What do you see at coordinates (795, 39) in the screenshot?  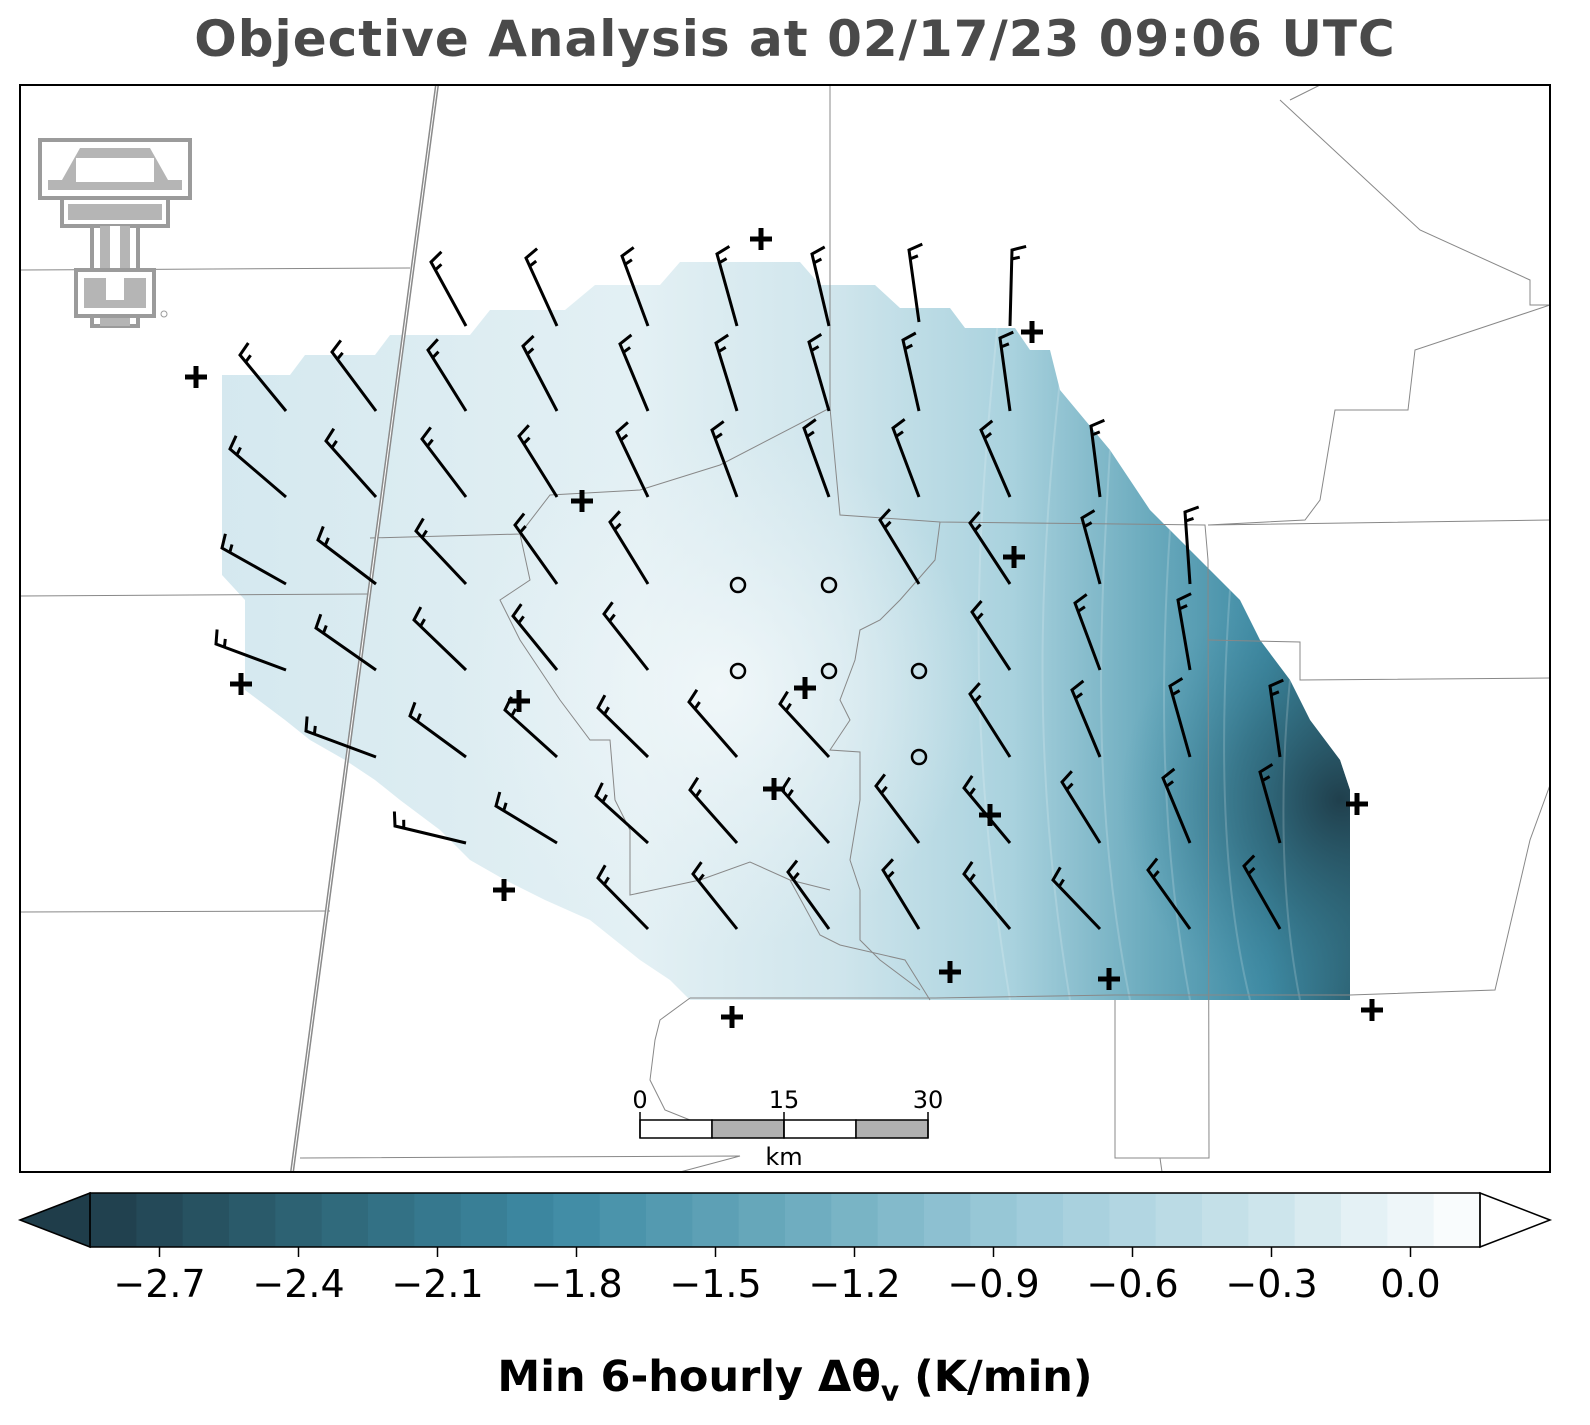 I see `map-title: Objective Analysis at 02/17/23 09:06 UTC` at bounding box center [795, 39].